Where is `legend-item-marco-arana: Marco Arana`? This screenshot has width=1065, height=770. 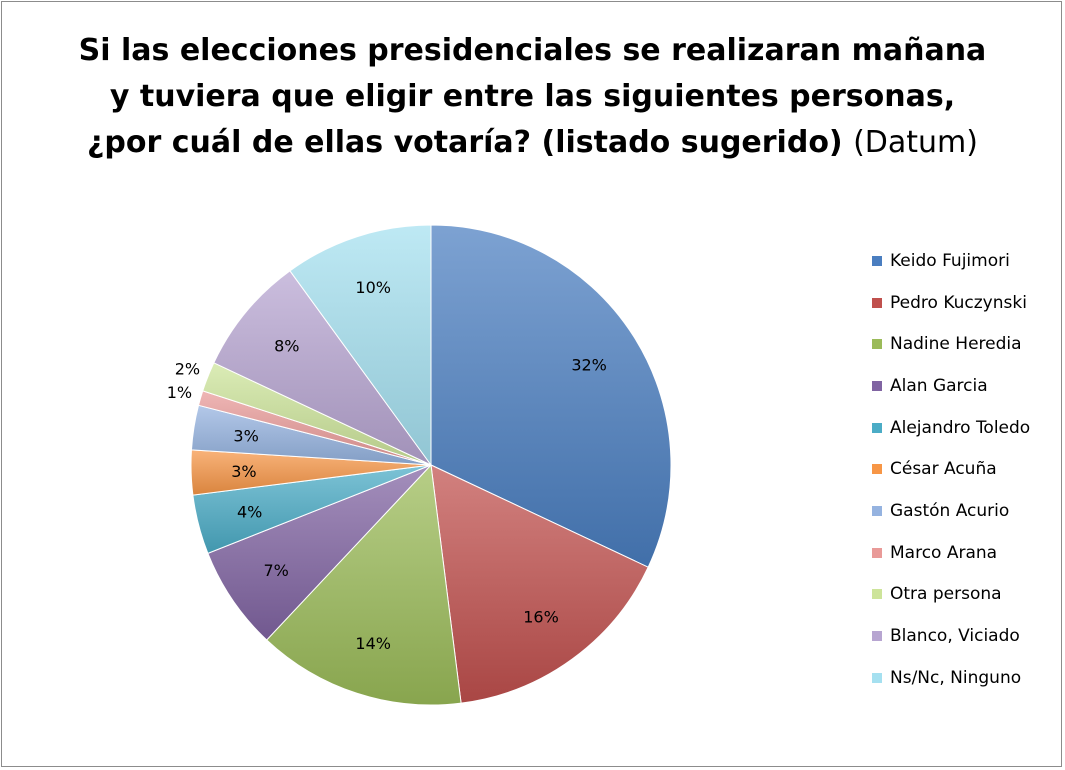
legend-item-marco-arana: Marco Arana is located at coordinates (967, 553).